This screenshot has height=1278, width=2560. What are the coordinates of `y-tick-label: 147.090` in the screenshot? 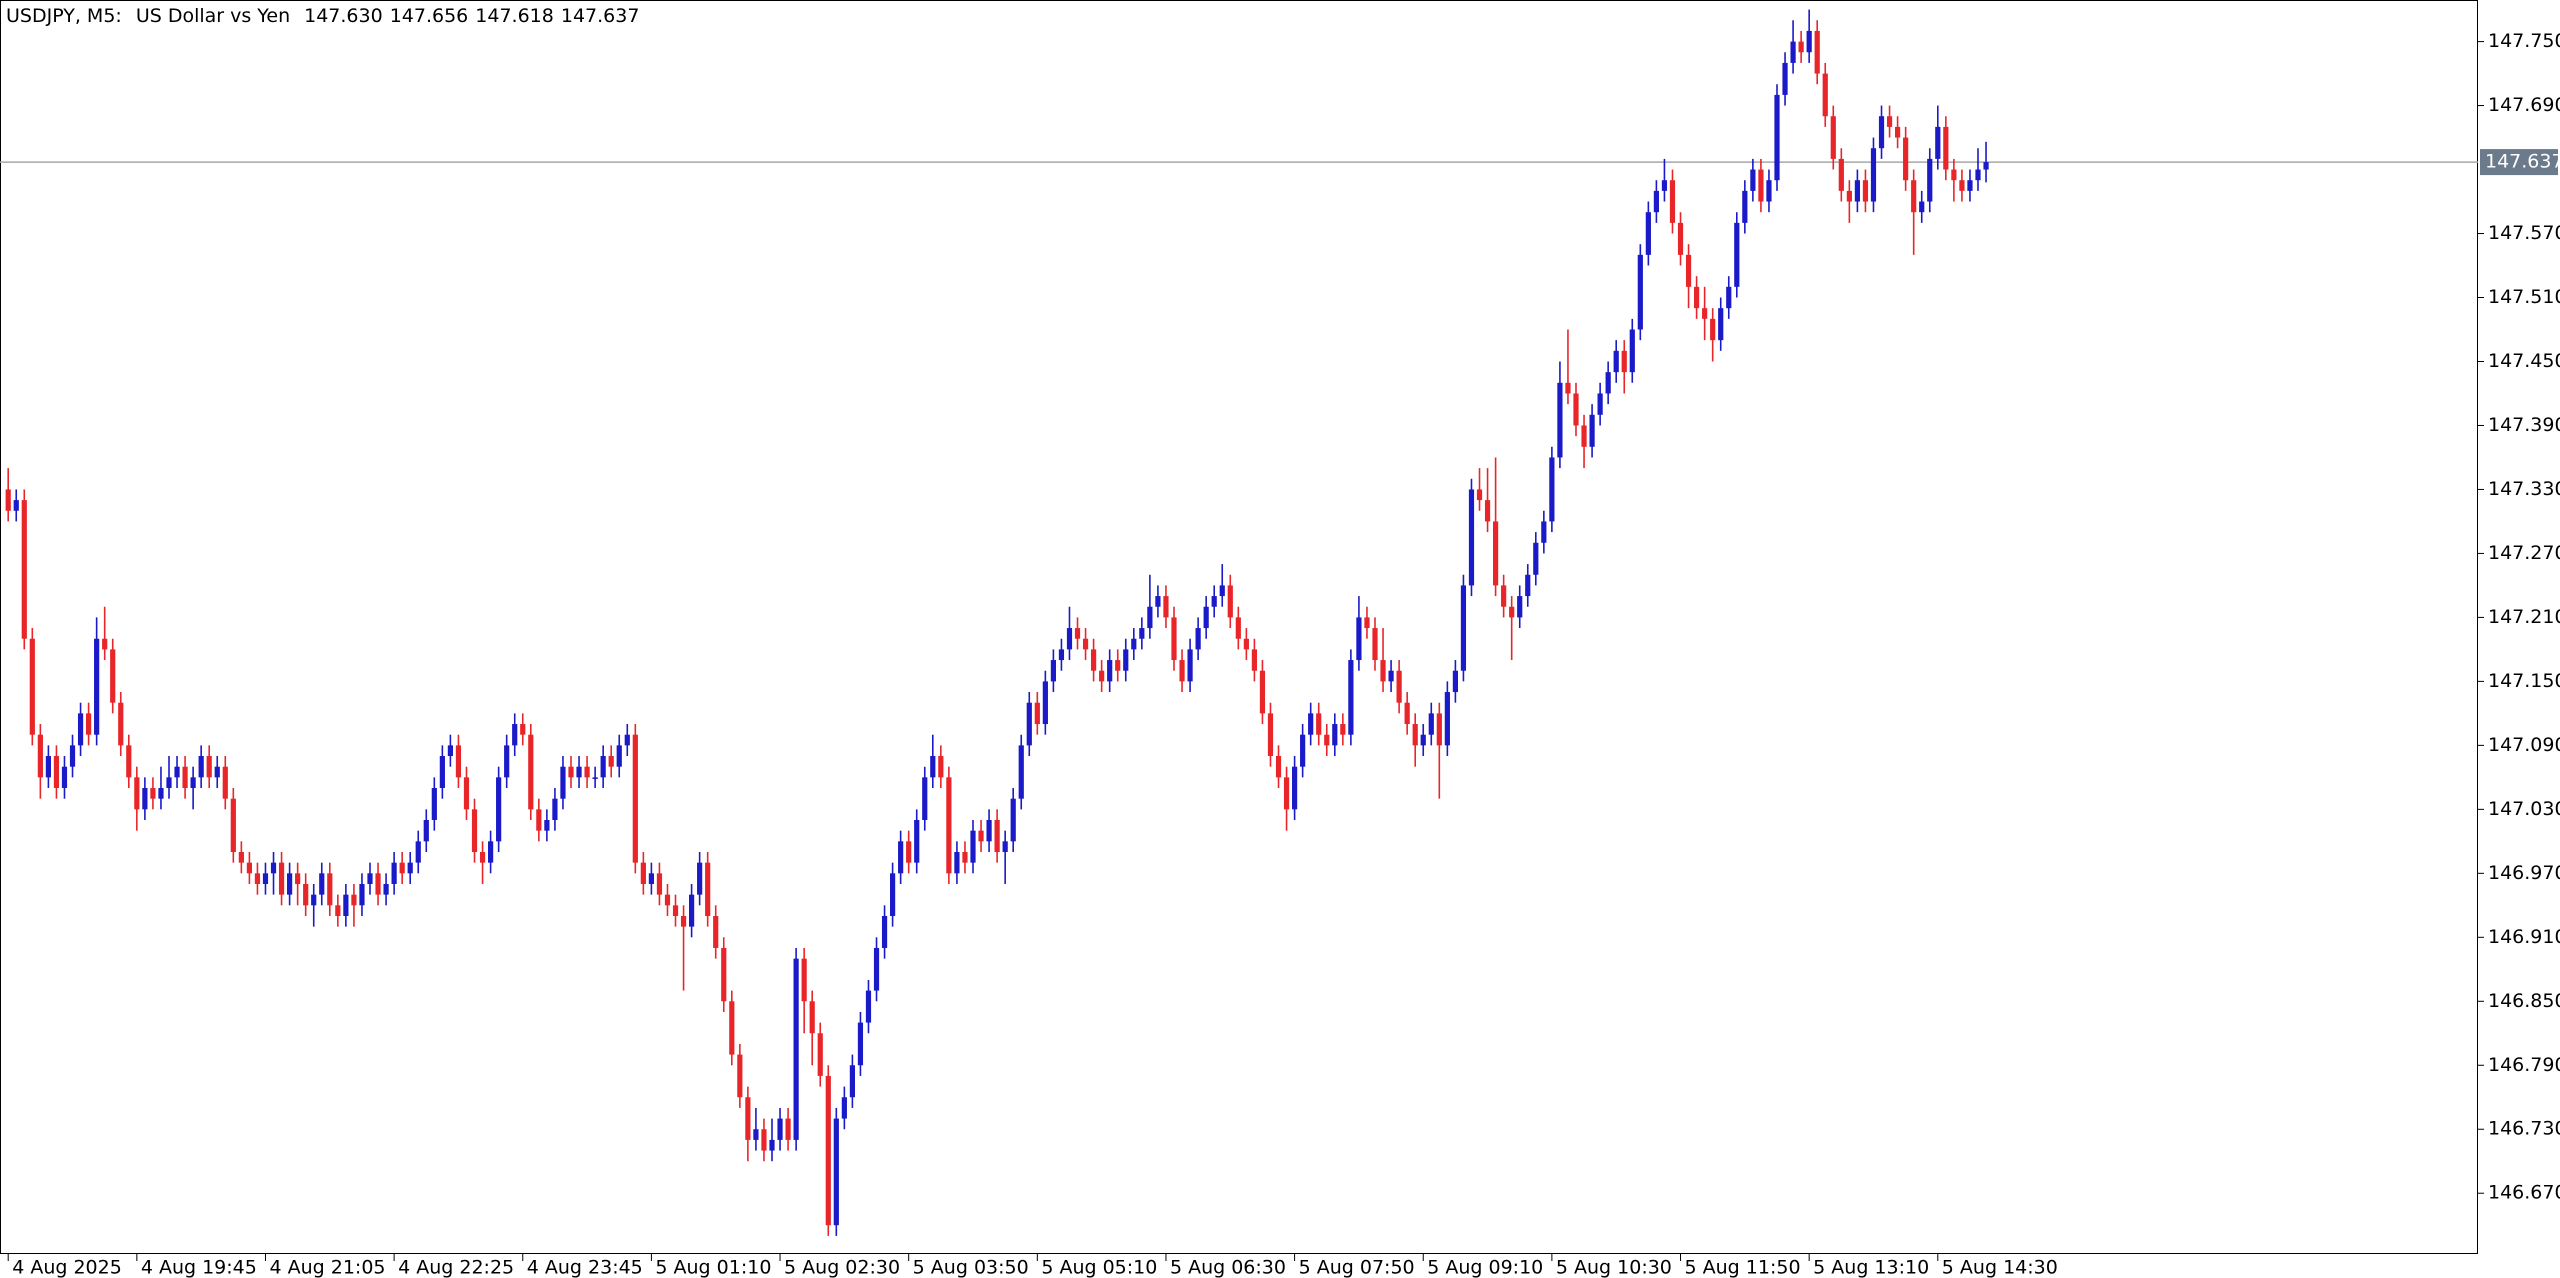 It's located at (2524, 745).